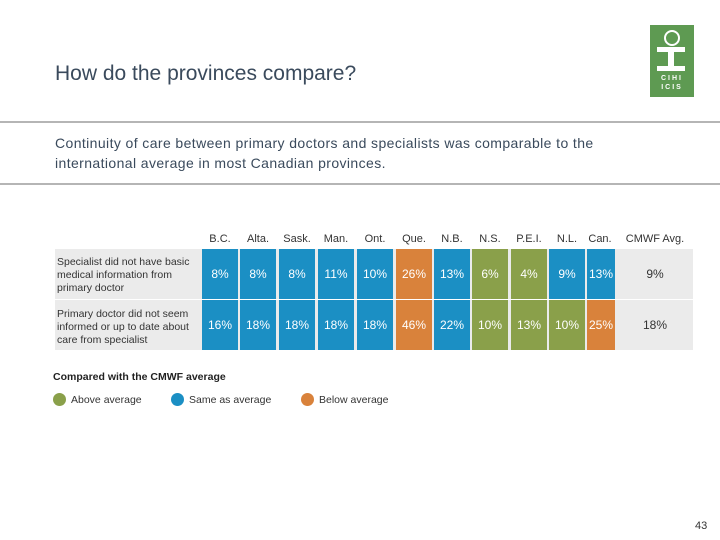 Image resolution: width=720 pixels, height=540 pixels. What do you see at coordinates (106, 399) in the screenshot?
I see `legend-label: Above average` at bounding box center [106, 399].